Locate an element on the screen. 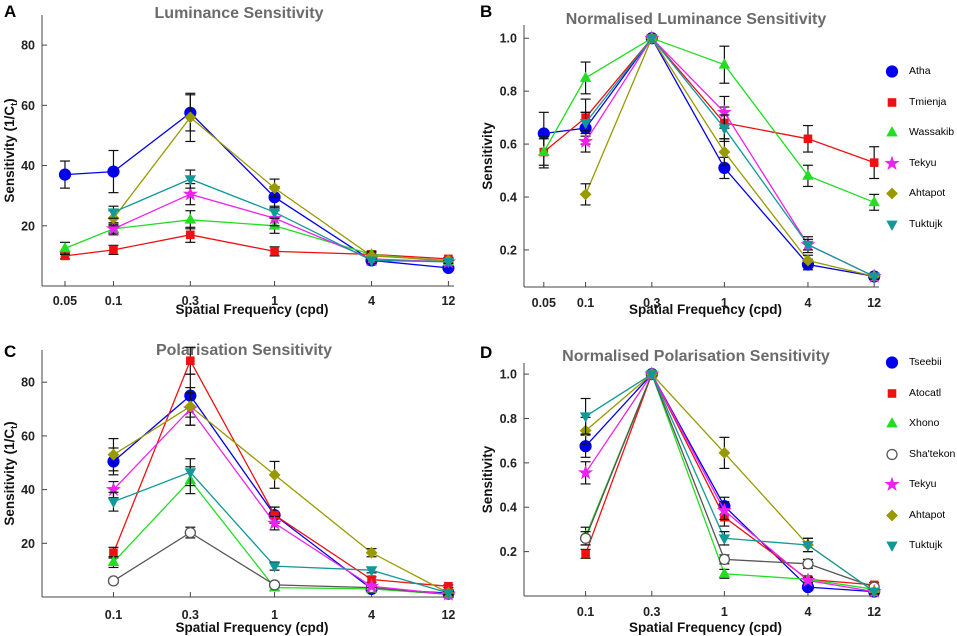 The height and width of the screenshot is (636, 957). legend-label: Tseebii is located at coordinates (925, 362).